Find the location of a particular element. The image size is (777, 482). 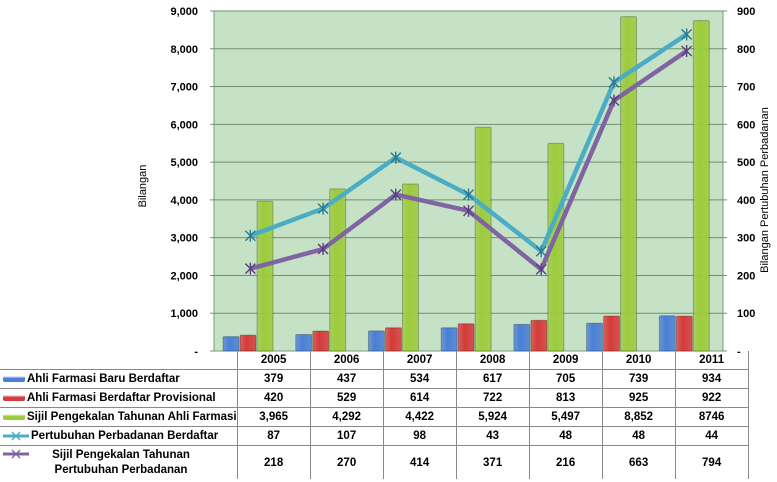

table-header-row: 2005 2006 2007 2008 2009 2010 2011 is located at coordinates (374, 360).